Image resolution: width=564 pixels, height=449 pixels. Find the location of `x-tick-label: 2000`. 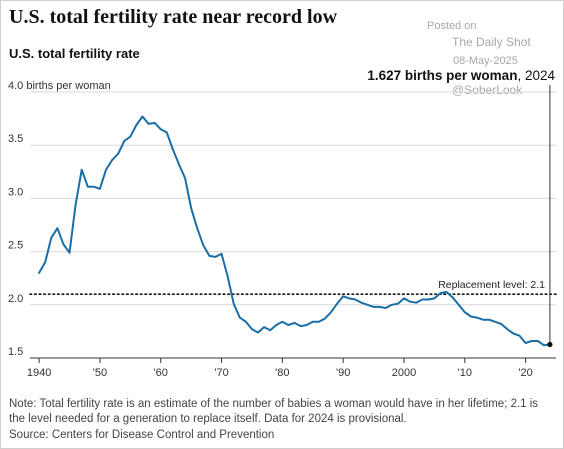

x-tick-label: 2000 is located at coordinates (404, 373).